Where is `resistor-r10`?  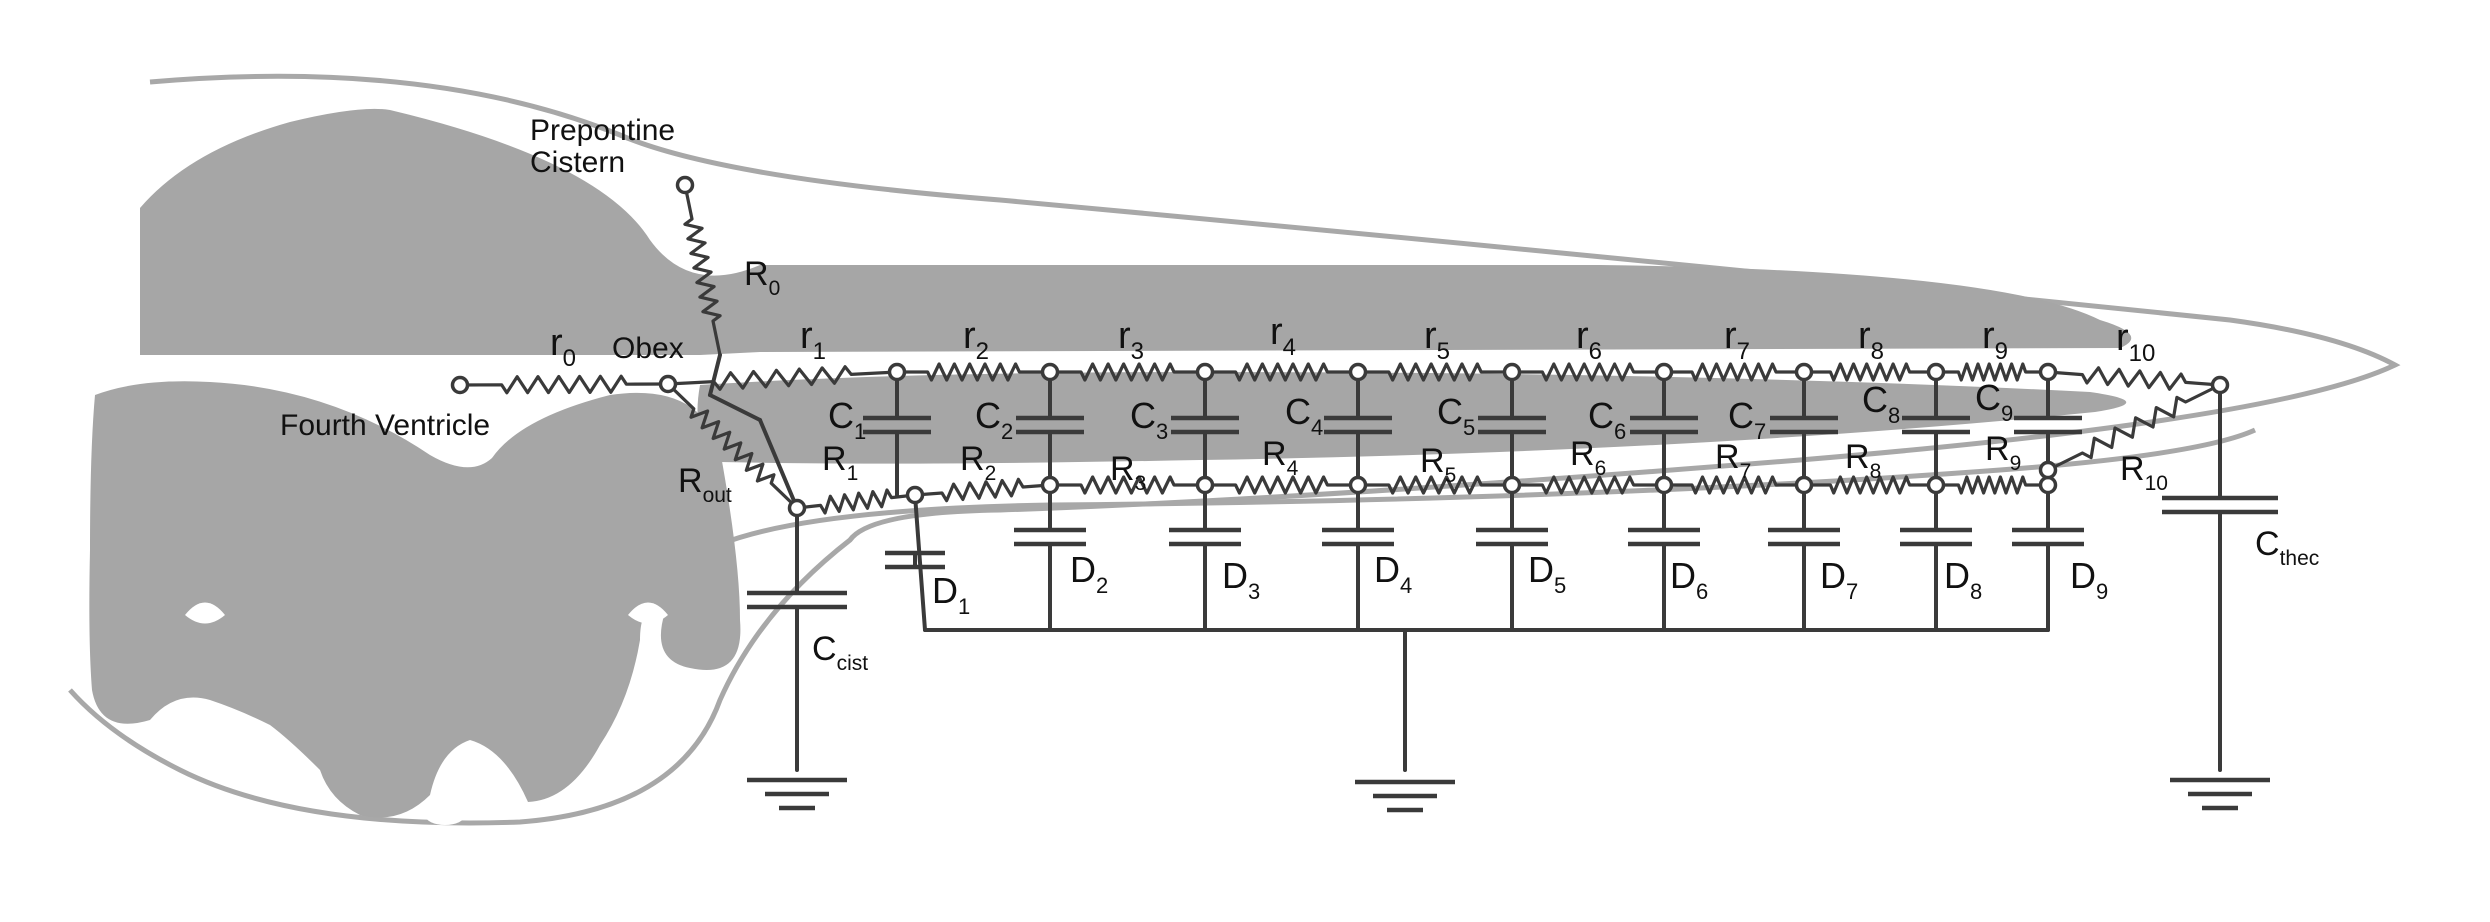
resistor-r10 is located at coordinates (2134, 378).